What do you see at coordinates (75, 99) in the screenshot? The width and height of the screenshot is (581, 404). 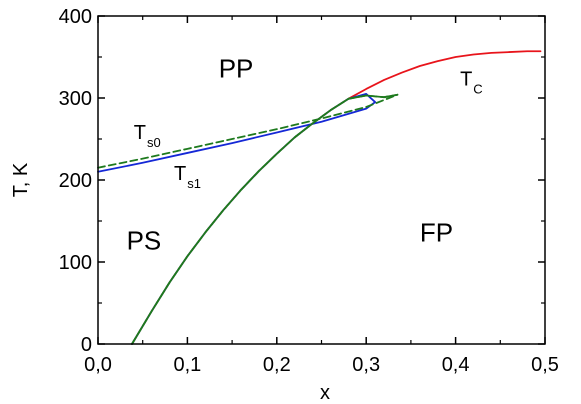 I see `y-tick-label: 300` at bounding box center [75, 99].